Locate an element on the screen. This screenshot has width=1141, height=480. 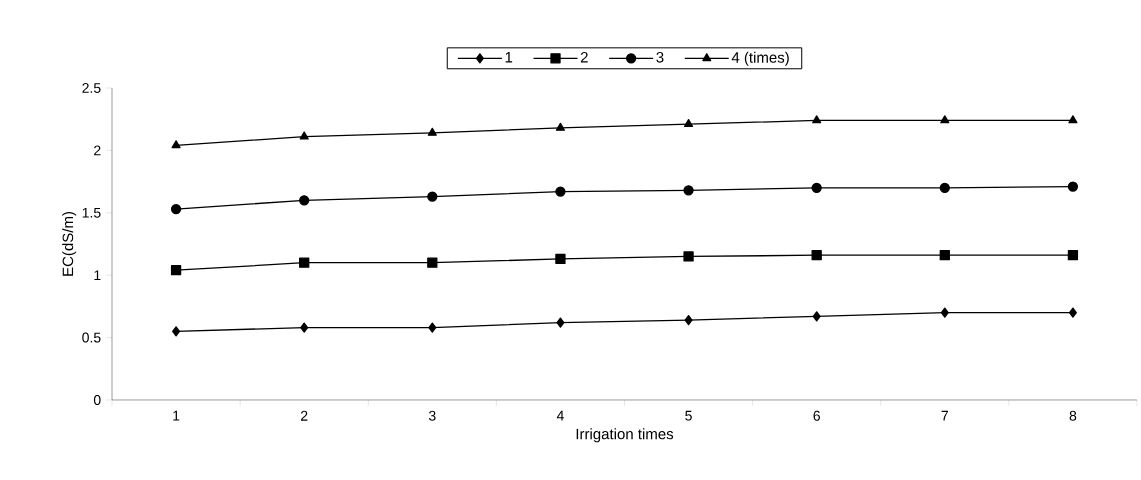
y-tick-label: 0 is located at coordinates (97, 400).